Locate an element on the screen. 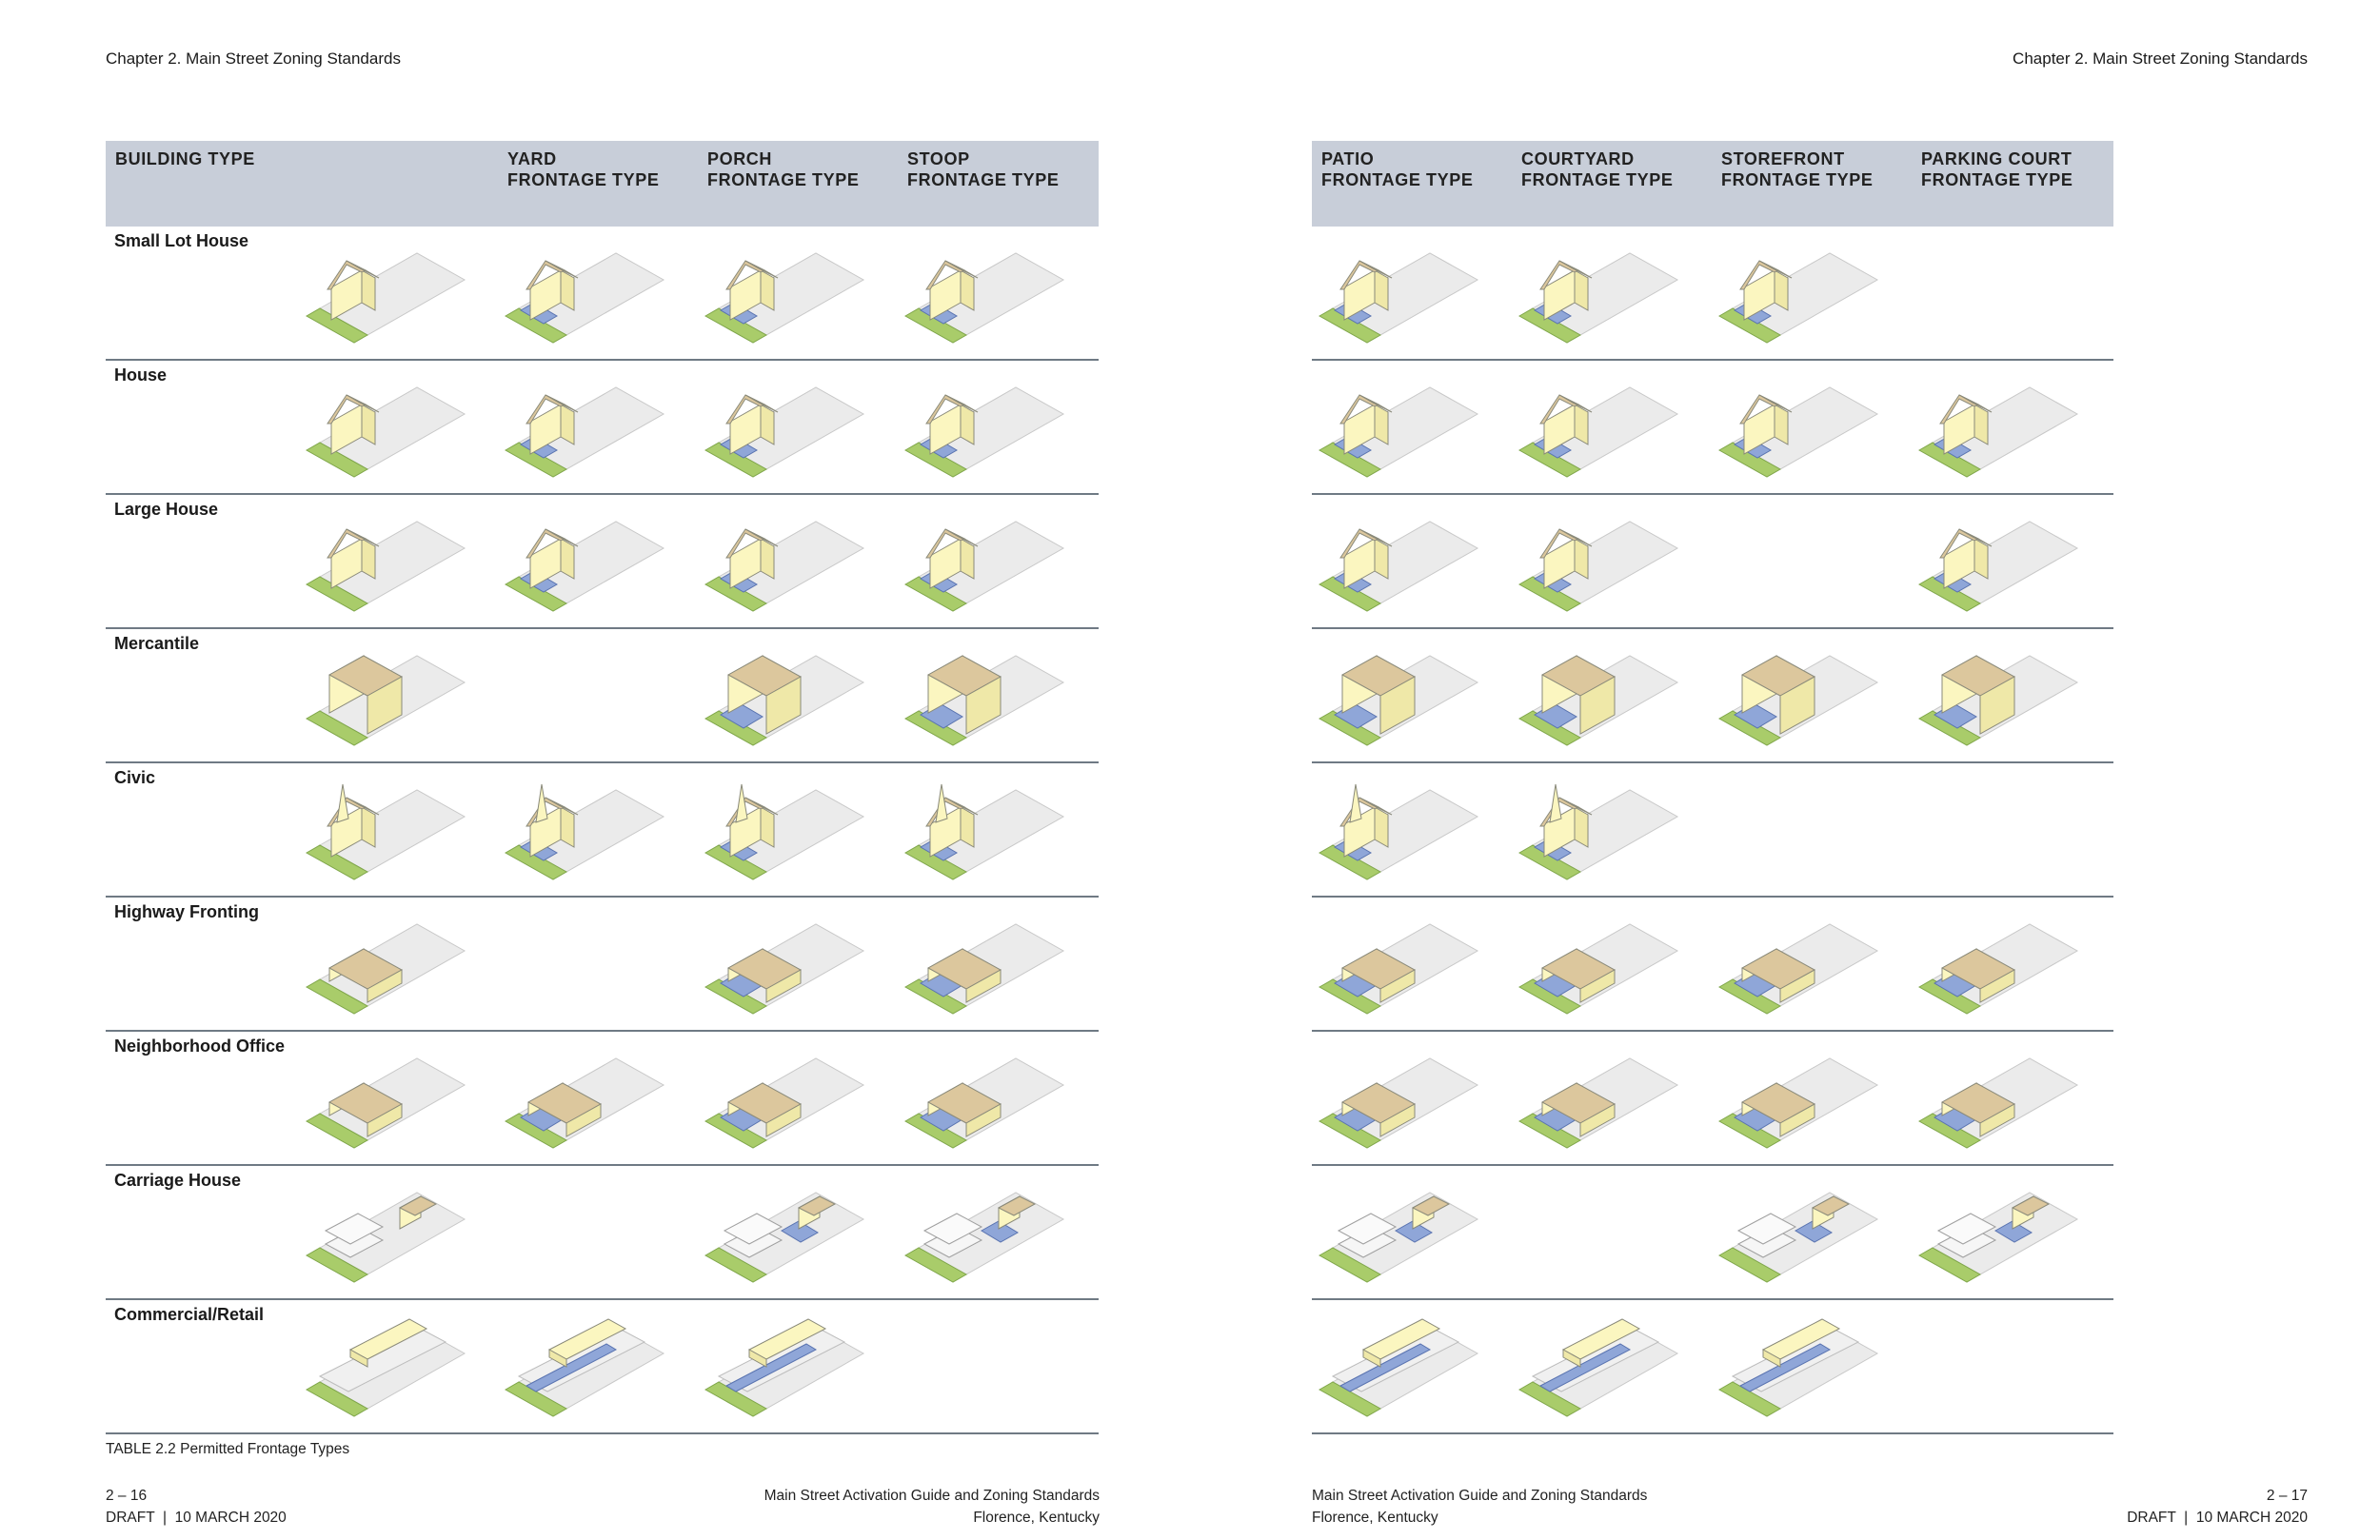  row-label: House is located at coordinates (141, 375).